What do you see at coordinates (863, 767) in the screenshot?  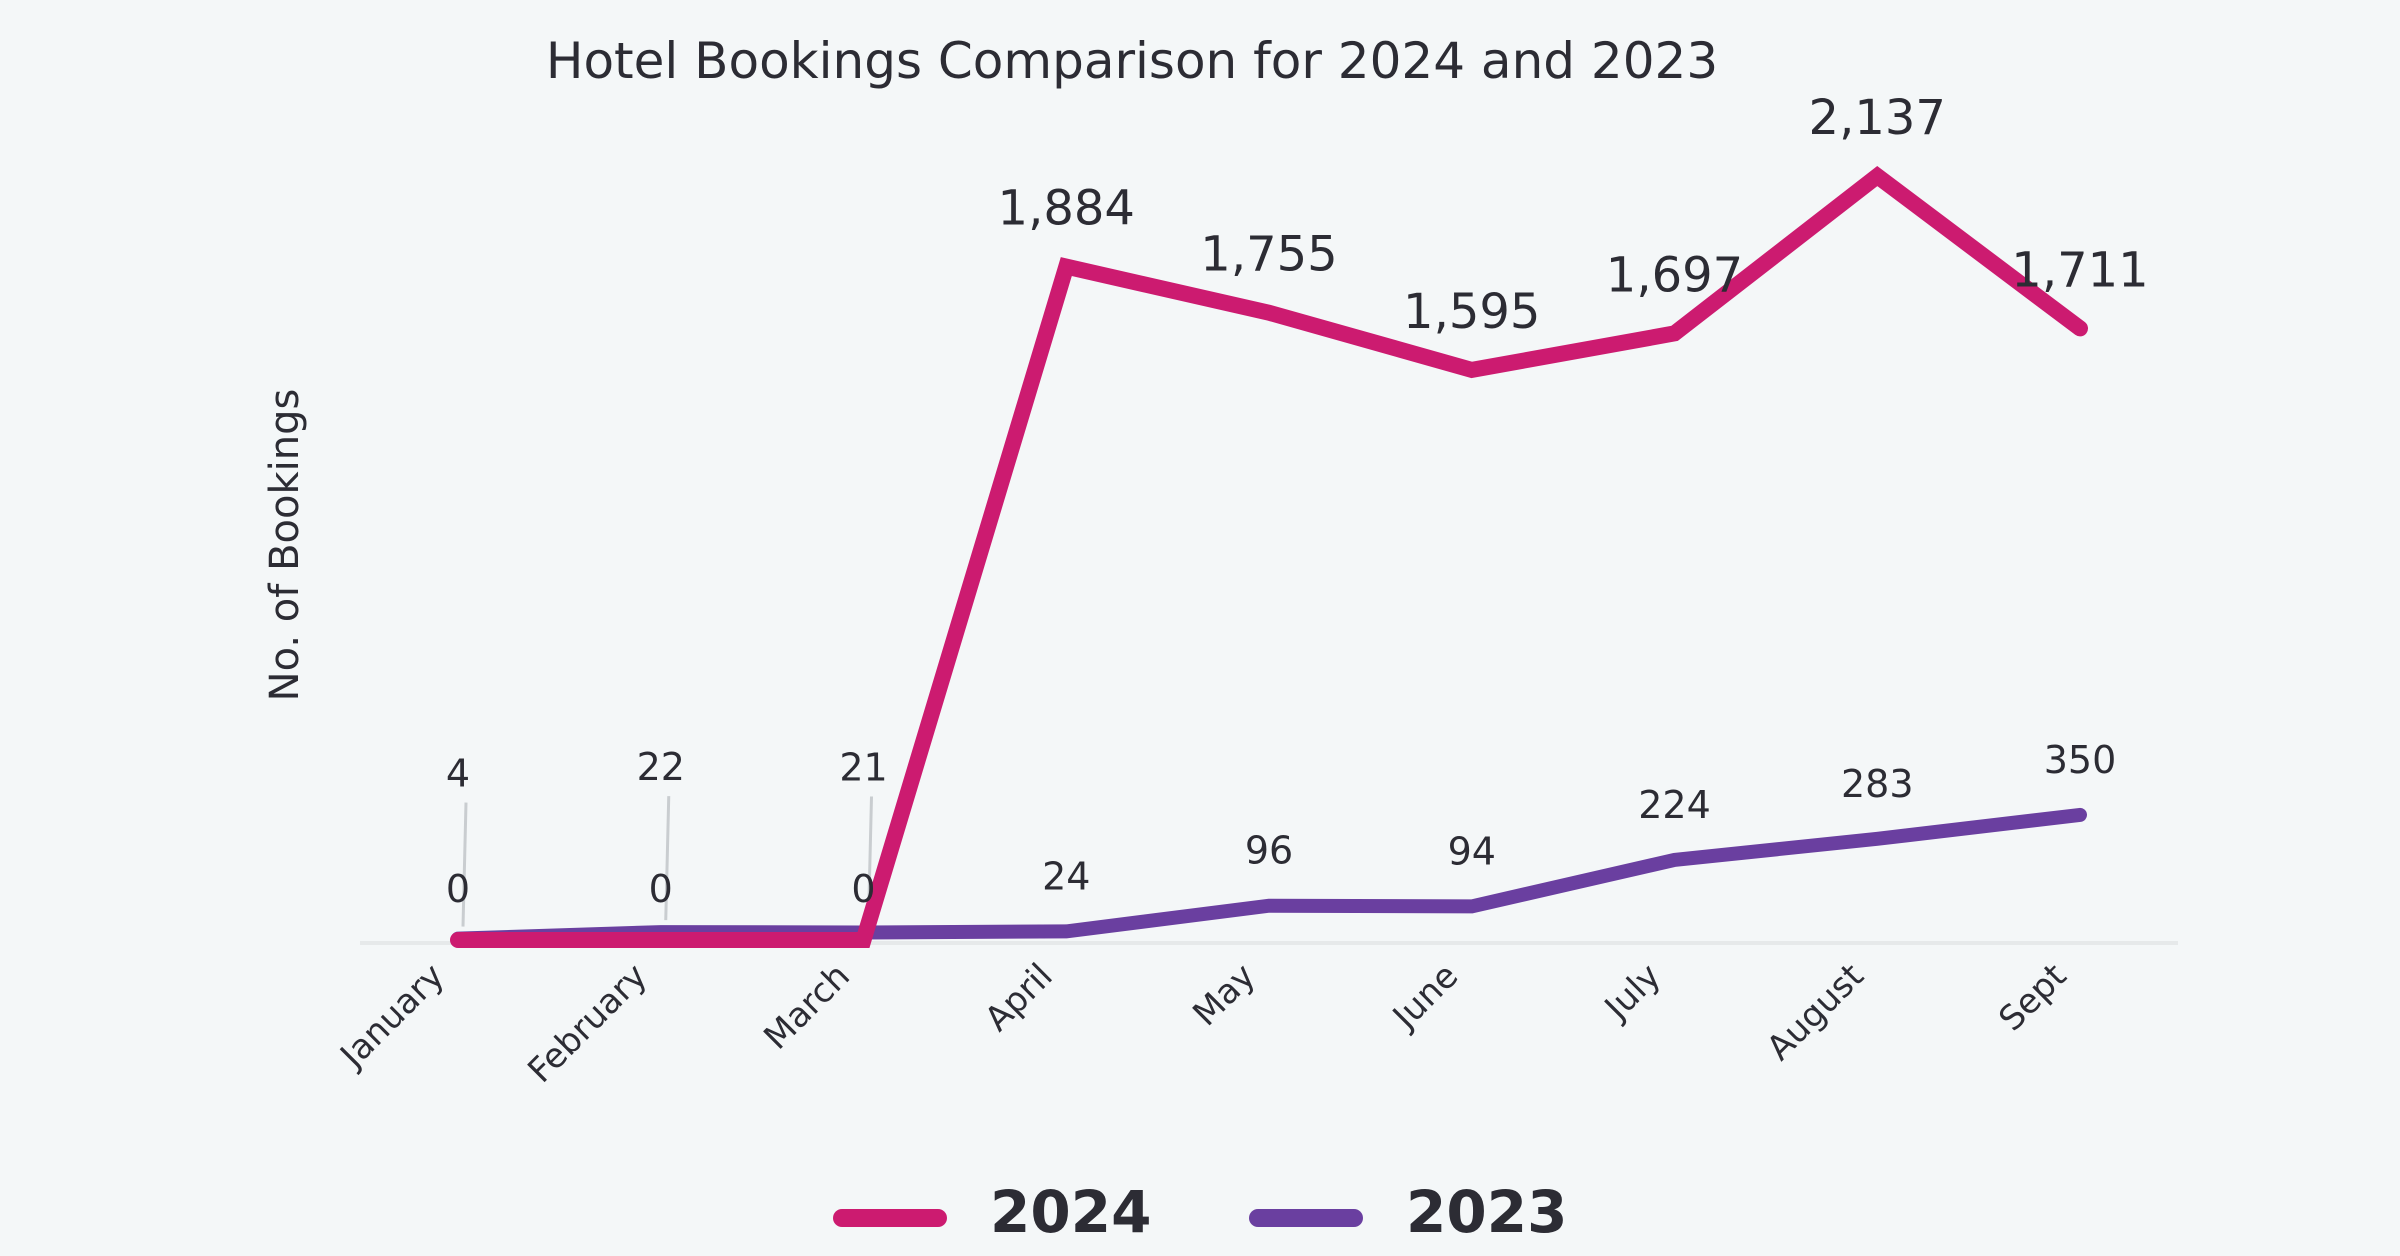 I see `data-label-2023: 21` at bounding box center [863, 767].